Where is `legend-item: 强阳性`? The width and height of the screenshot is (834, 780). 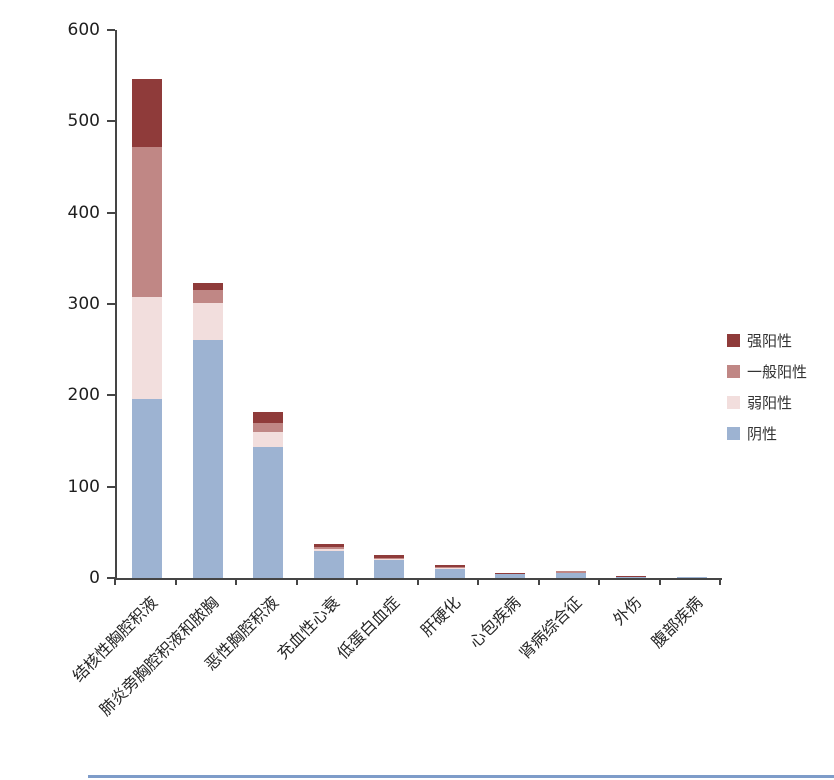 legend-item: 强阳性 is located at coordinates (767, 340).